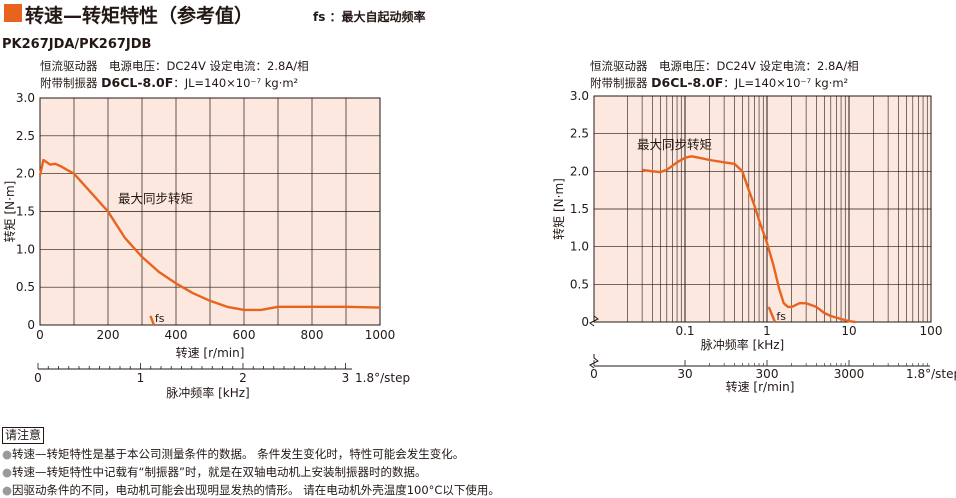 This screenshot has height=498, width=956. Describe the element at coordinates (312, 335) in the screenshot. I see `chart1-xtick-label: 800` at that location.